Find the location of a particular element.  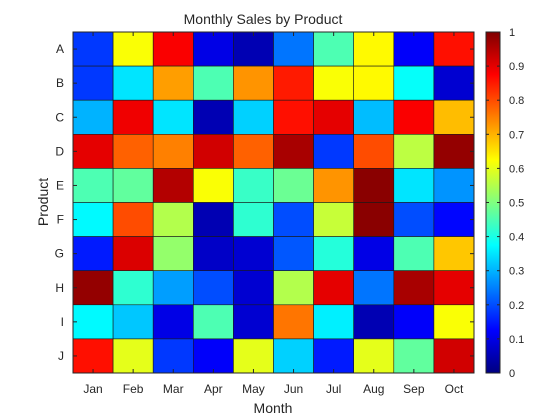

colorbar-tick-label: 0.2 is located at coordinates (516, 306).